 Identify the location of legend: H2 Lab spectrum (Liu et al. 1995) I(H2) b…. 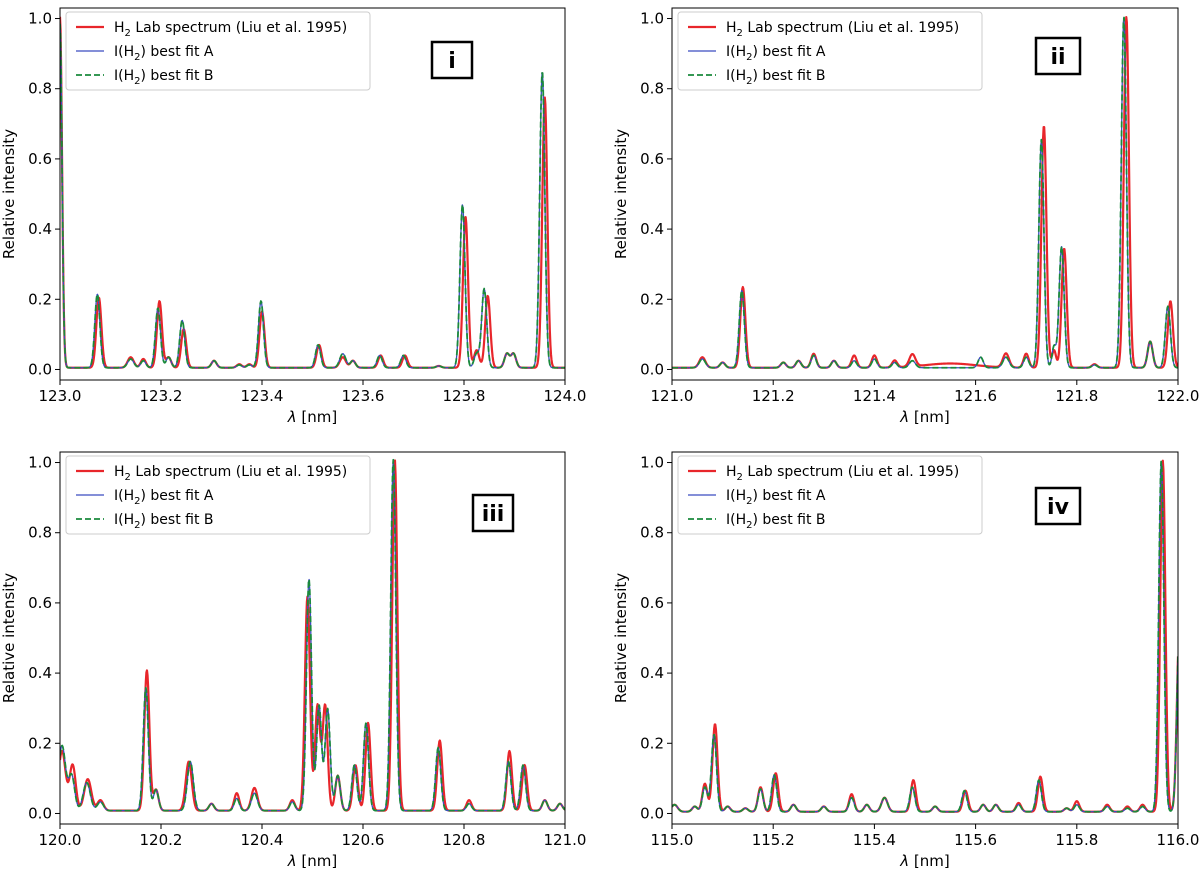
(830, 495).